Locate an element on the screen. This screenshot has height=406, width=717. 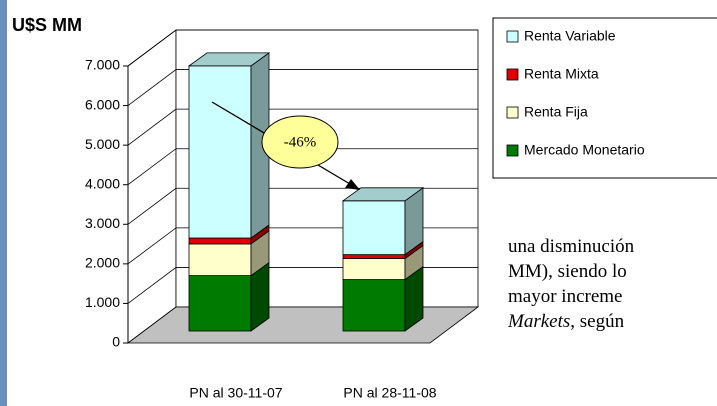
annotation: -46% is located at coordinates (300, 142).